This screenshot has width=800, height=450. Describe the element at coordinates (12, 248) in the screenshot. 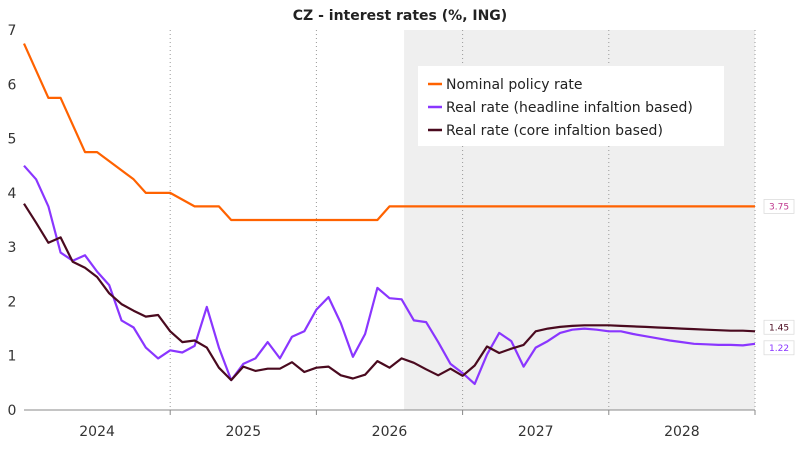

I see `y-tick-label: 3` at that location.